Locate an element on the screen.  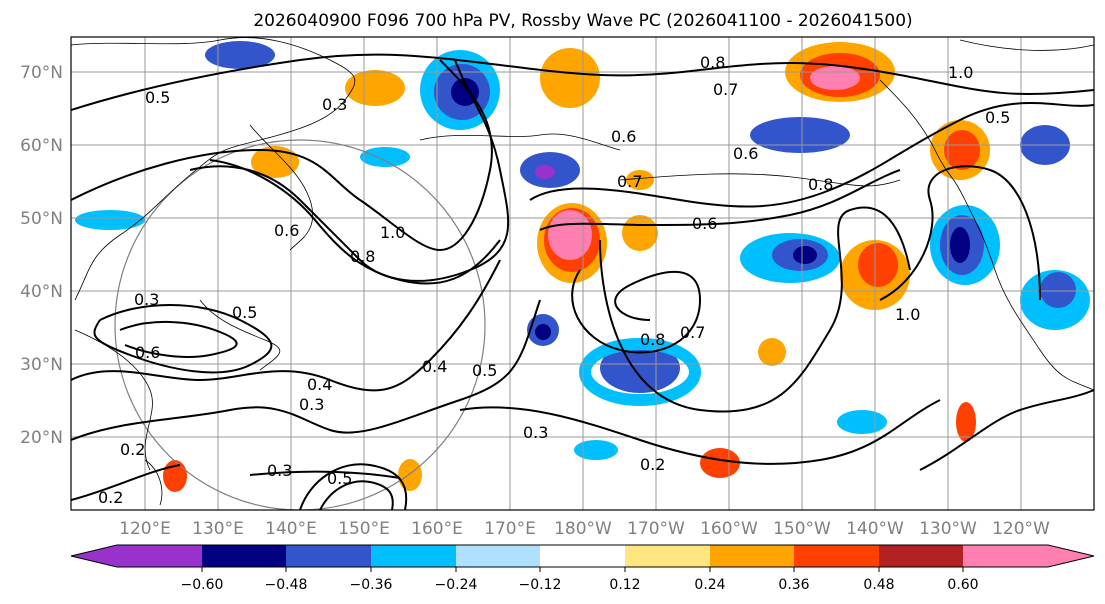
lat-label: 60°N is located at coordinates (41, 146).